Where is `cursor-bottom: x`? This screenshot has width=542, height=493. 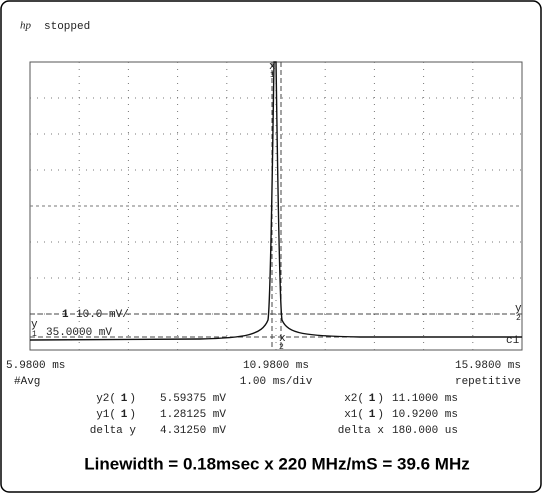
cursor-bottom: x is located at coordinates (282, 339).